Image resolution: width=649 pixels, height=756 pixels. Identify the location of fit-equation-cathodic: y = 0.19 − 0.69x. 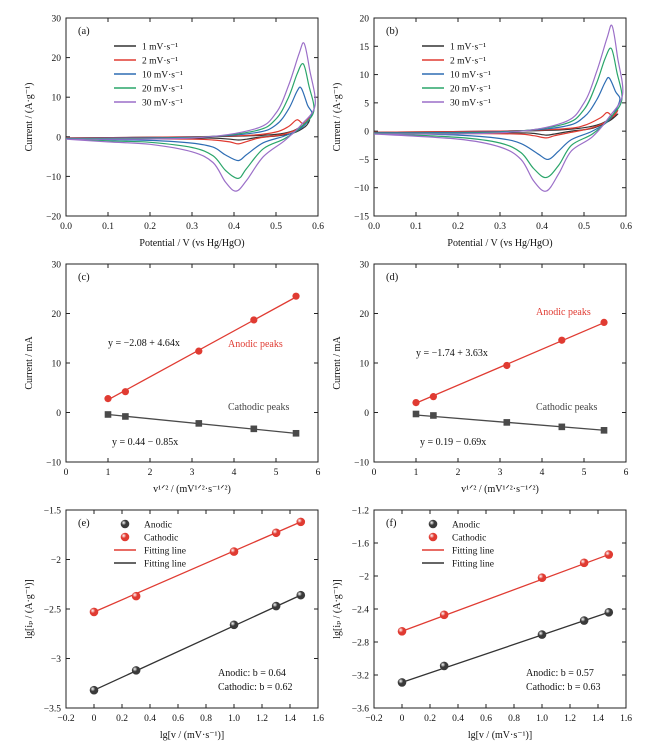
(453, 442).